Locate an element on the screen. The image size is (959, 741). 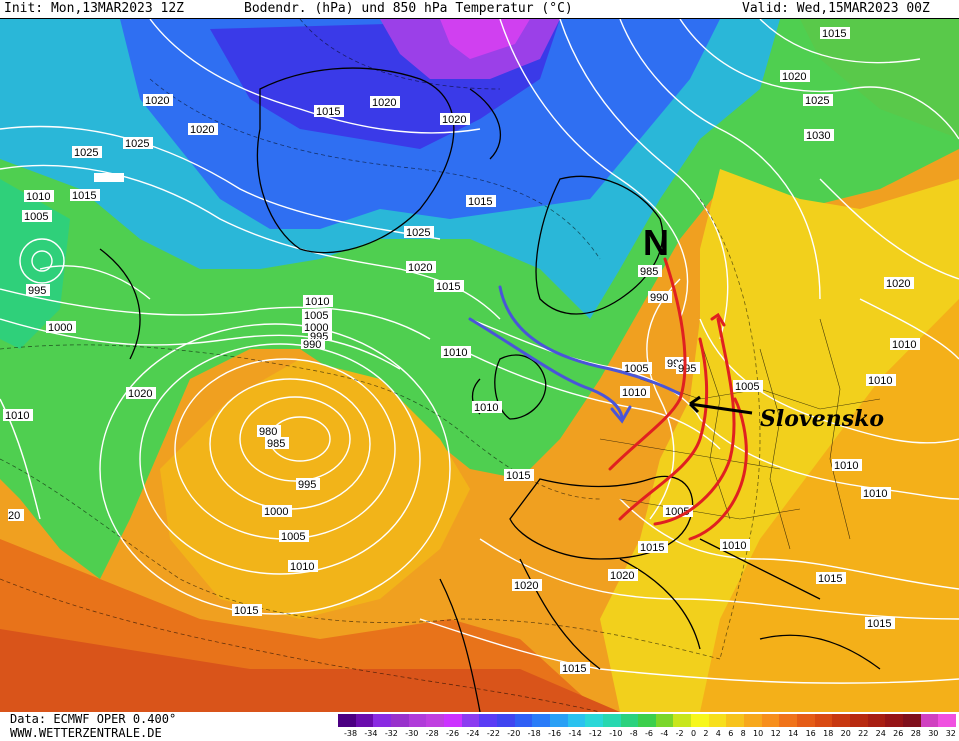
pressure-label: 990 is located at coordinates (313, 345).